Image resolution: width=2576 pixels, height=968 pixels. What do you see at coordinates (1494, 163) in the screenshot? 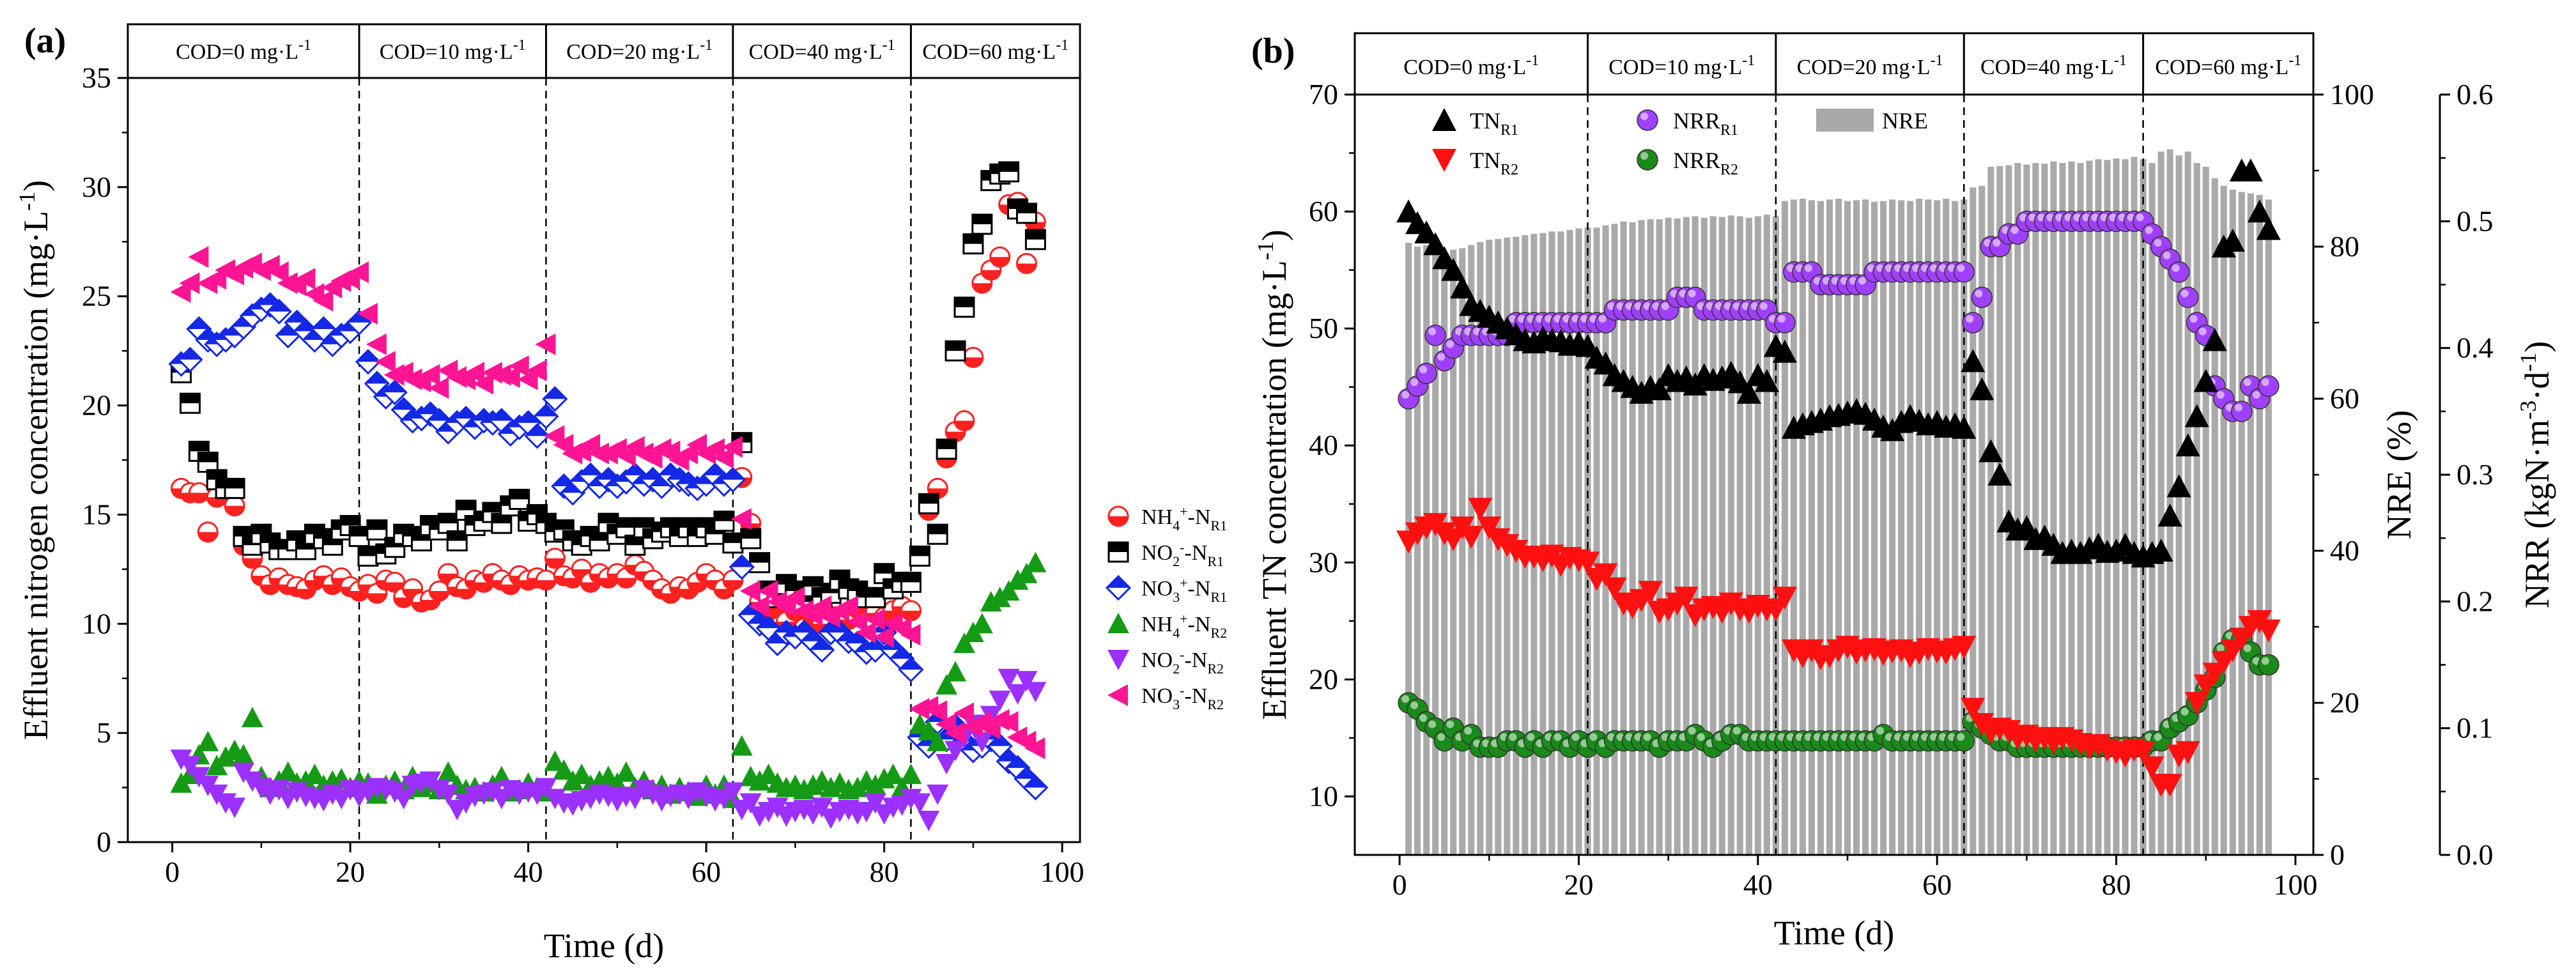
I see `legend-label: TNR2` at bounding box center [1494, 163].